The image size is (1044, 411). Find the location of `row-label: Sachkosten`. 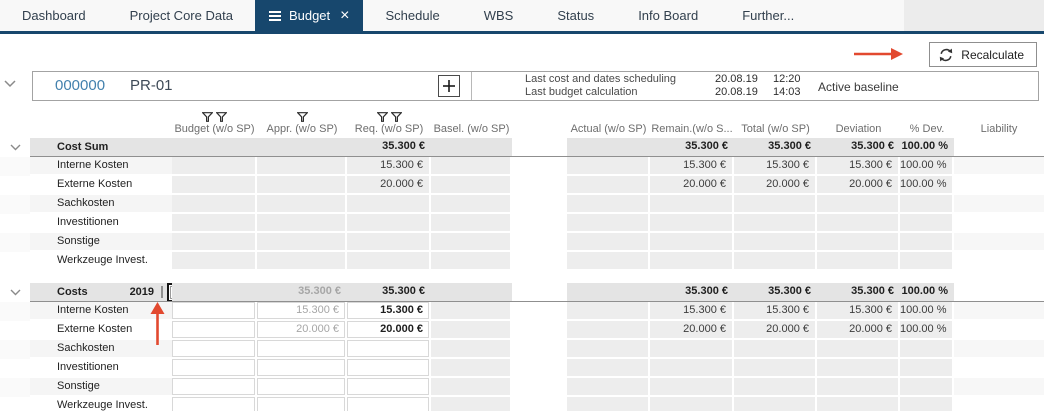

row-label: Sachkosten is located at coordinates (101, 204).